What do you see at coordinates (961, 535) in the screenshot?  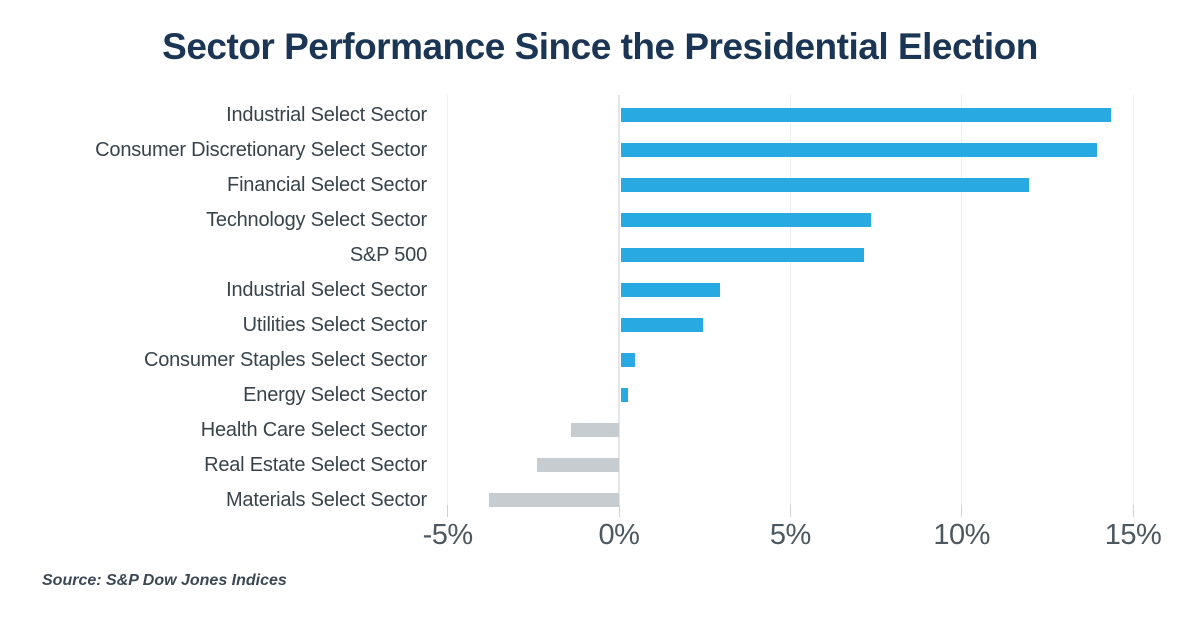 I see `axis-tick-label: 10%` at bounding box center [961, 535].